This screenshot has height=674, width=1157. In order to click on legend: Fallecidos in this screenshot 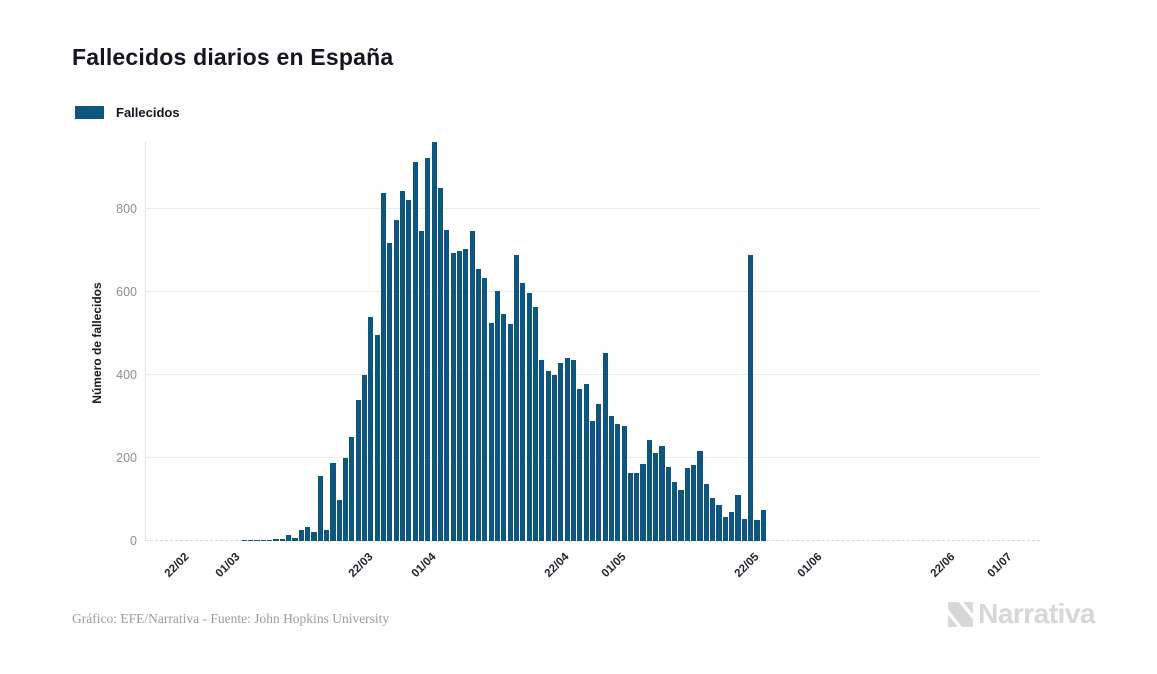, I will do `click(127, 112)`.